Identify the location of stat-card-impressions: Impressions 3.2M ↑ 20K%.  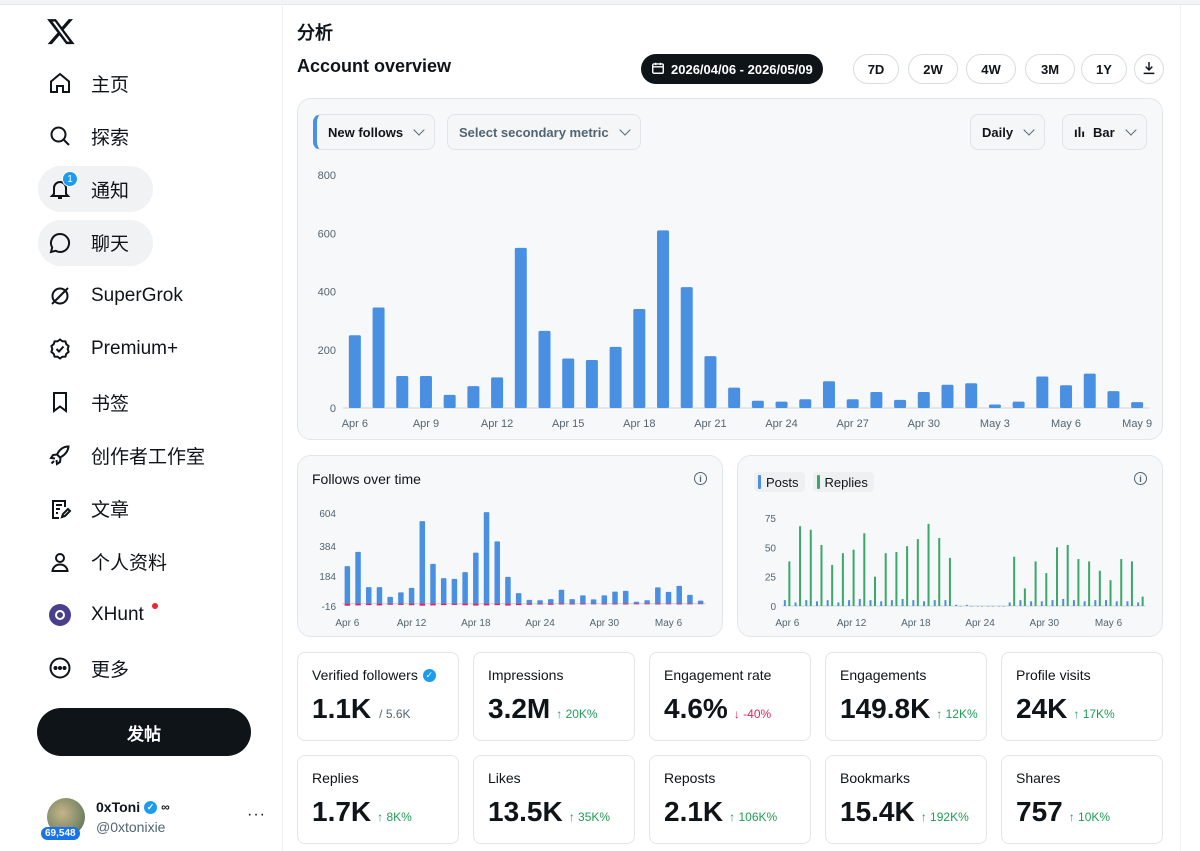
(554, 696).